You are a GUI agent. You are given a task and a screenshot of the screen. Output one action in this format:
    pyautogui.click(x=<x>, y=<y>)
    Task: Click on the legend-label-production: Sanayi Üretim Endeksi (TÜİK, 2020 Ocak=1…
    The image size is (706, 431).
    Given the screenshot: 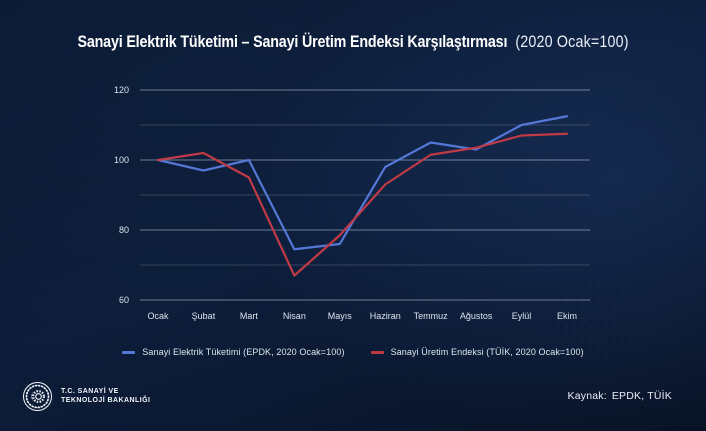 What is the action you would take?
    pyautogui.click(x=487, y=352)
    